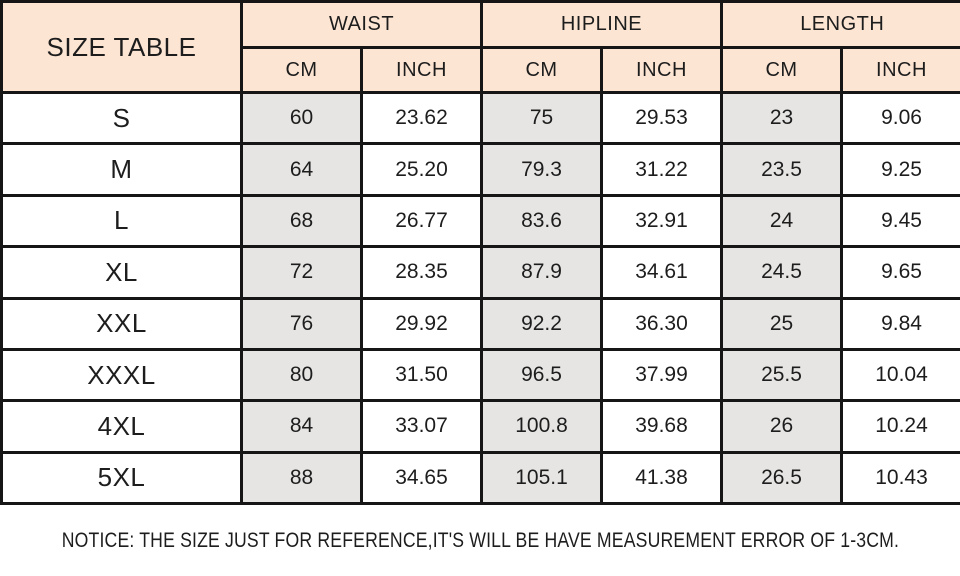 This screenshot has height=576, width=960. I want to click on column-group-hipline: HIPLINE, so click(601, 24).